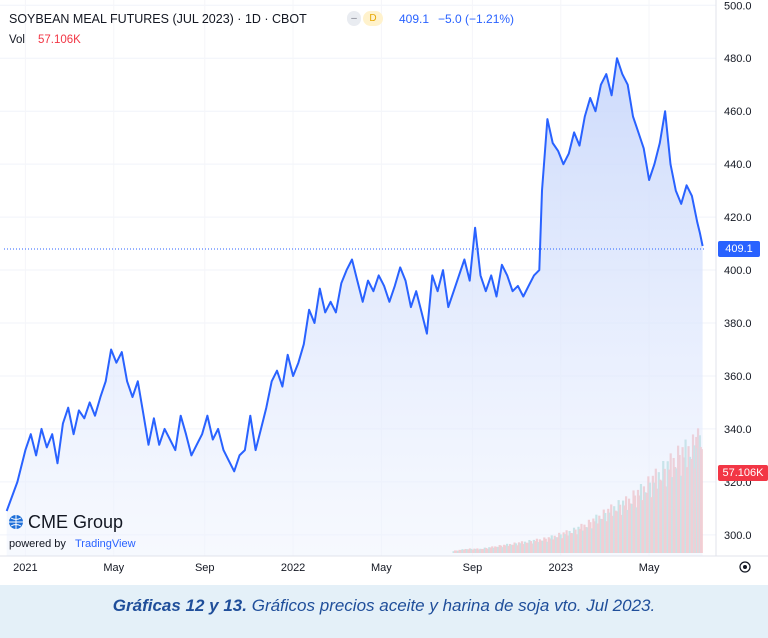  I want to click on settings-gear-icon-center, so click(745, 567).